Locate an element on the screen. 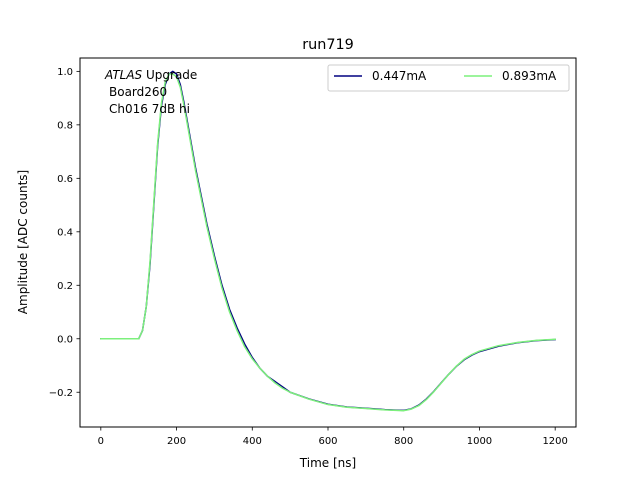 This screenshot has width=640, height=484. x-tick-label: 1200 is located at coordinates (554, 441).